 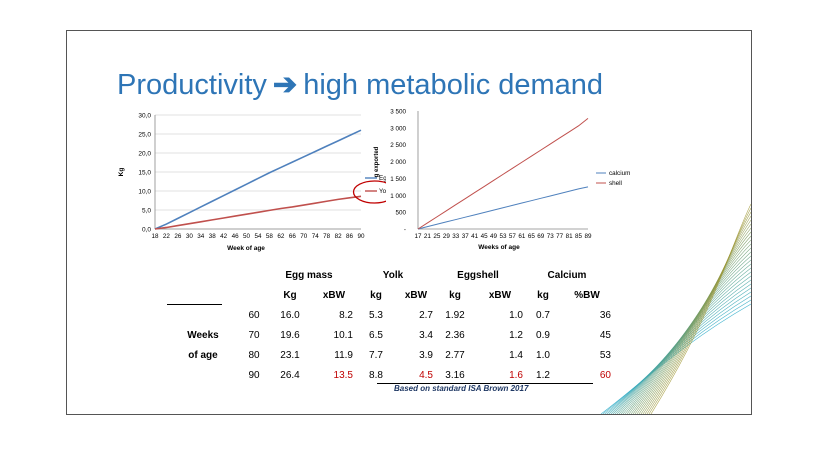 I want to click on y-tick-label: 1 500, so click(x=398, y=179).